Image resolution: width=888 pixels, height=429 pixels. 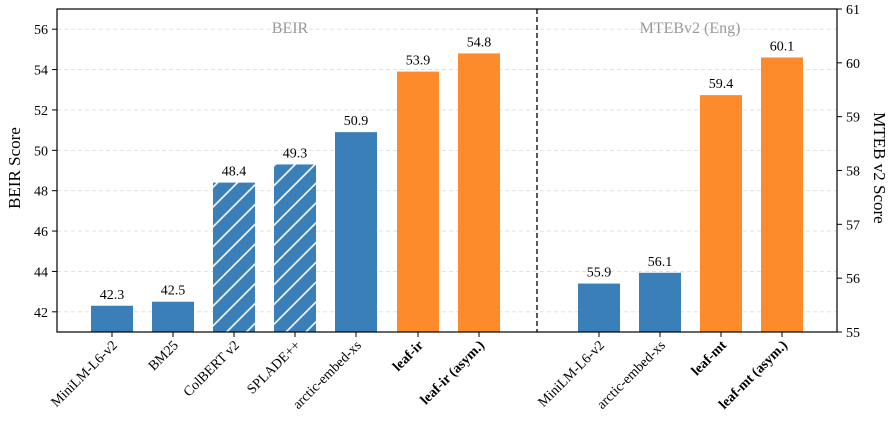 What do you see at coordinates (721, 213) in the screenshot?
I see `bar-leaf-mt` at bounding box center [721, 213].